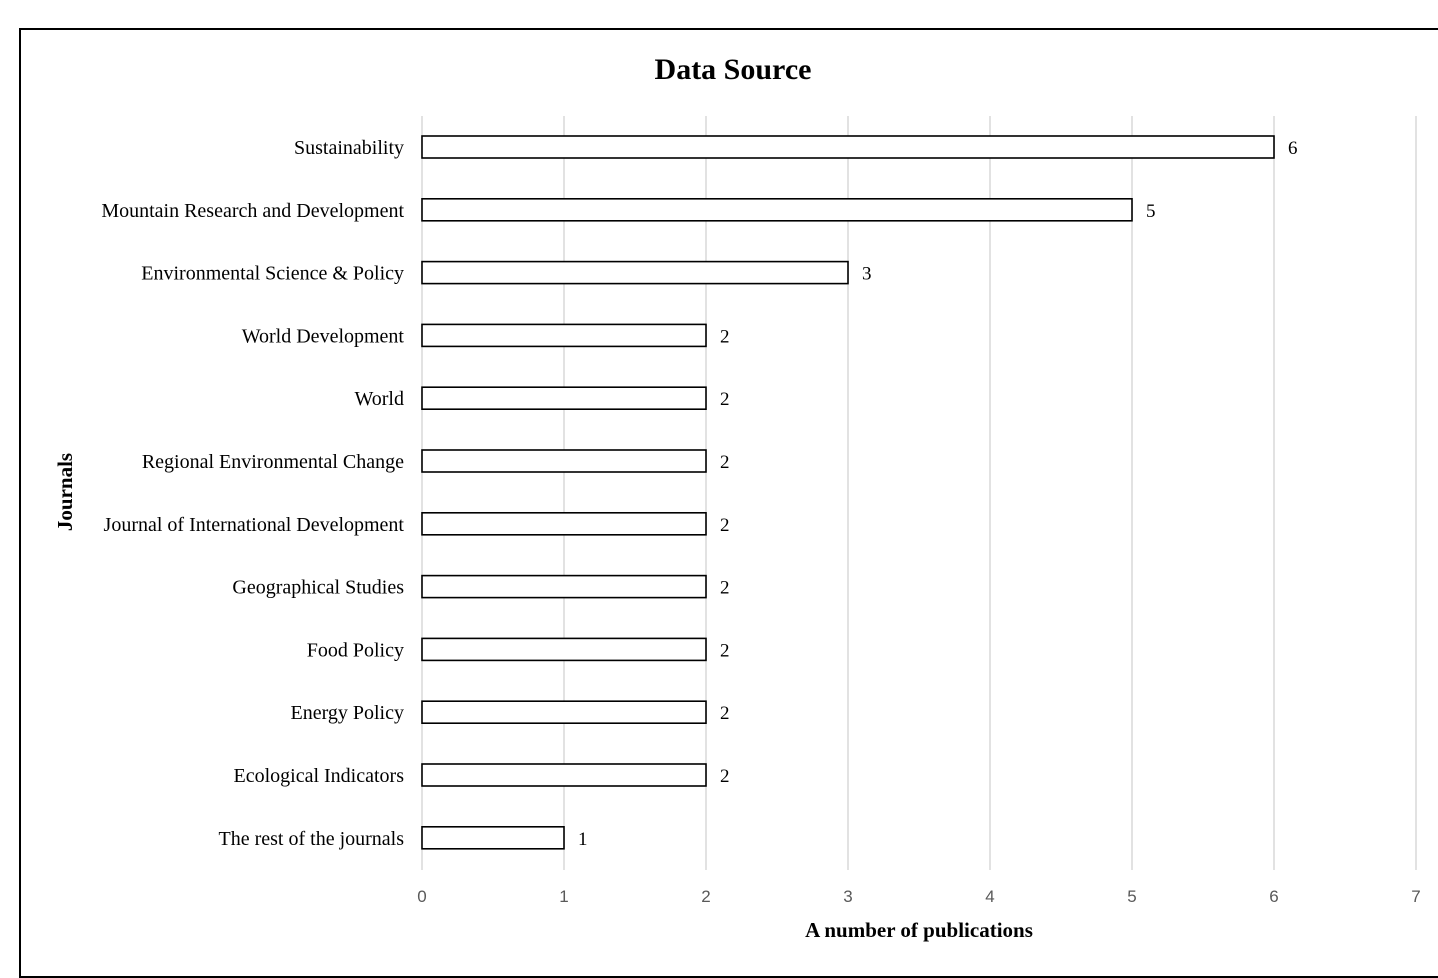 The height and width of the screenshot is (978, 1438). Describe the element at coordinates (421, 896) in the screenshot. I see `x-tick-label: 0` at that location.